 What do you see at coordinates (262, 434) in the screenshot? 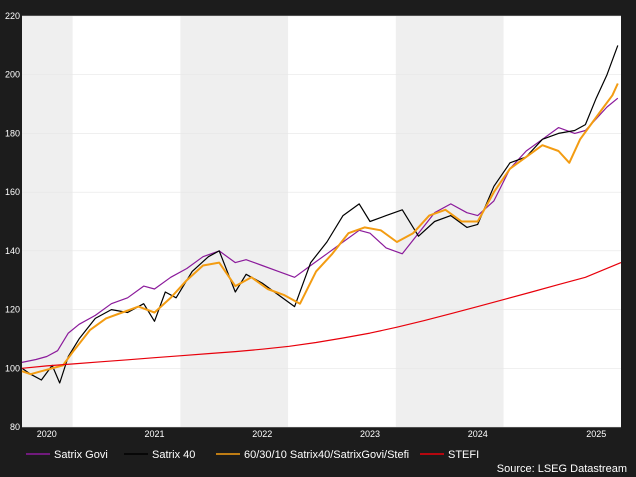
I see `x-tick-label: 2022` at bounding box center [262, 434].